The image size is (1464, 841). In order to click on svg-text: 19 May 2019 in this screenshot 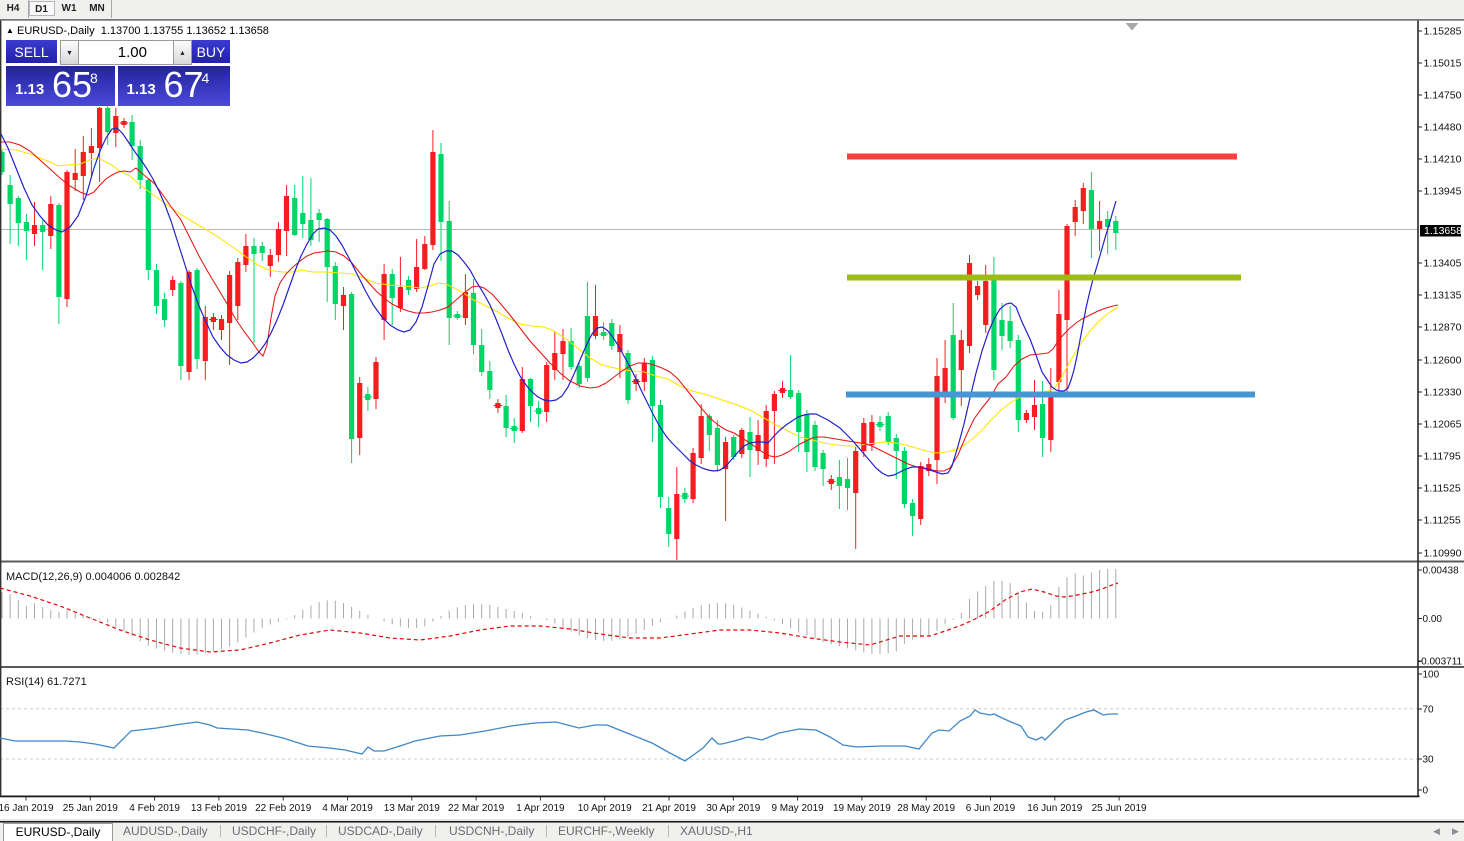, I will do `click(862, 808)`.